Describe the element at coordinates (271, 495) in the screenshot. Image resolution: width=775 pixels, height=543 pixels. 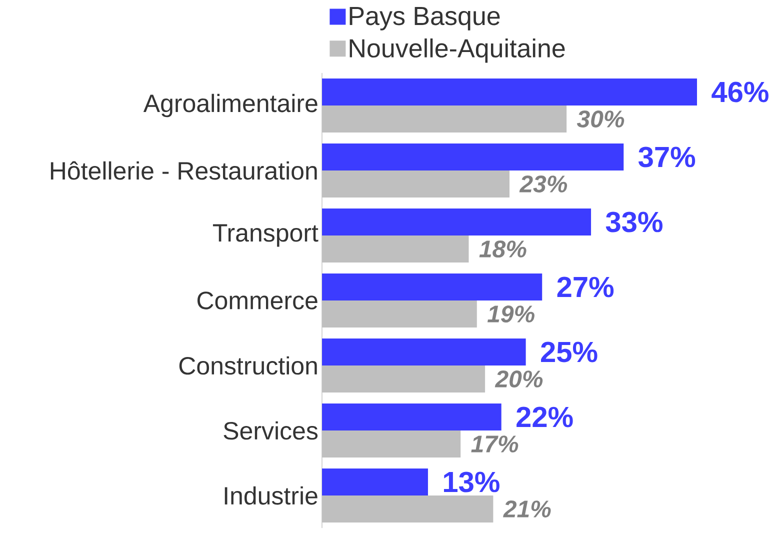
I see `y-tick-label: Industrie` at that location.